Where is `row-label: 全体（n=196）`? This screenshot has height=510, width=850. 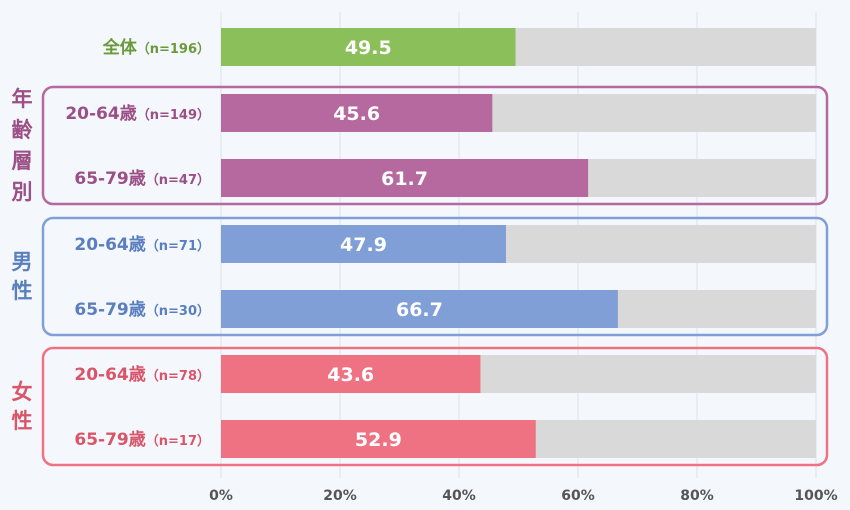 row-label: 全体（n=196） is located at coordinates (156, 47).